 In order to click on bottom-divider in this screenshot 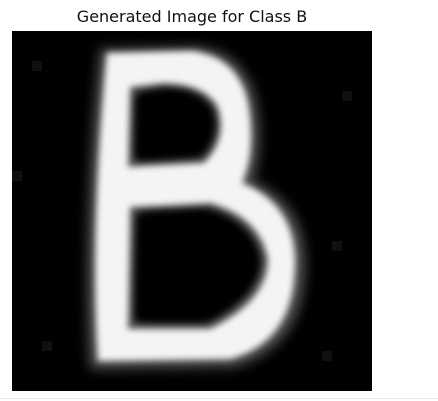, I will do `click(219, 398)`.